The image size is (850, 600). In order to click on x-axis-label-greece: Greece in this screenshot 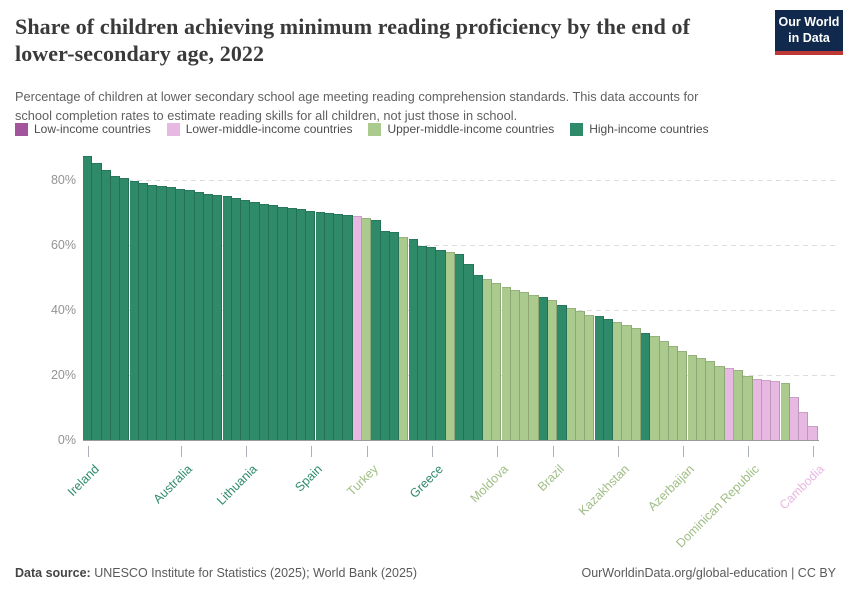, I will do `click(426, 481)`.